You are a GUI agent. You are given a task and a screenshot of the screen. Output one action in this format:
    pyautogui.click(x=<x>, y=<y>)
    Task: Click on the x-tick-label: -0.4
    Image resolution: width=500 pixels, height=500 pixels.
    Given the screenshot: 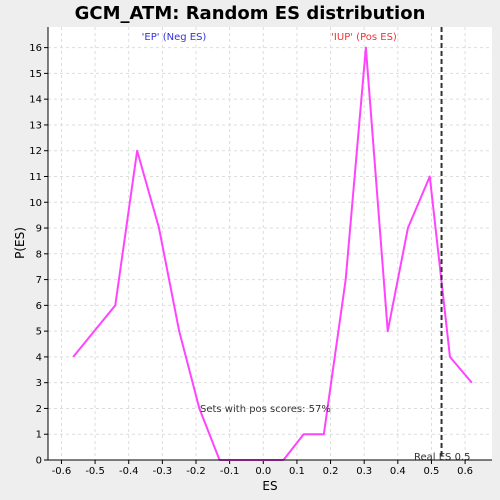 What is the action you would take?
    pyautogui.click(x=129, y=471)
    